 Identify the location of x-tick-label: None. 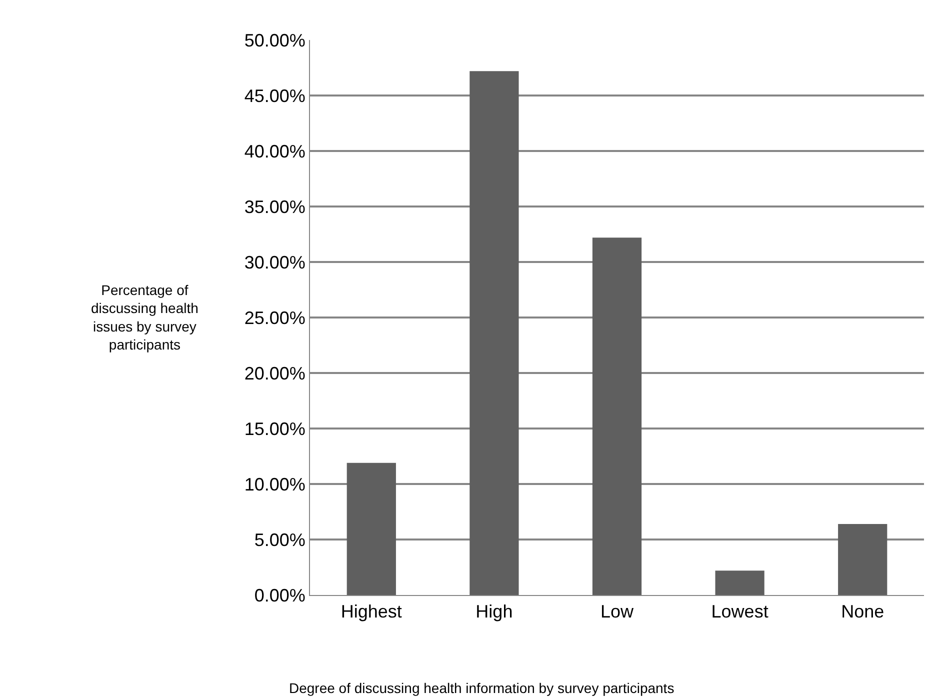
(862, 612).